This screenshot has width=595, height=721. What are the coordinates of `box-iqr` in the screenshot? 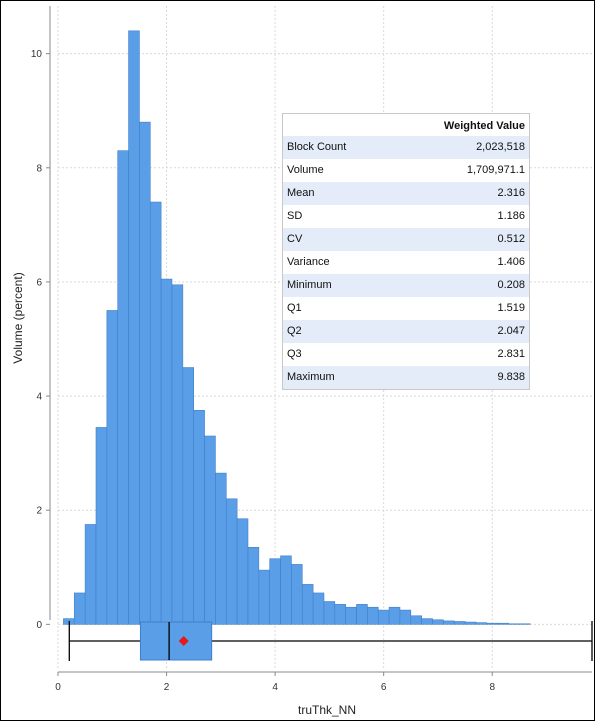 It's located at (176, 641).